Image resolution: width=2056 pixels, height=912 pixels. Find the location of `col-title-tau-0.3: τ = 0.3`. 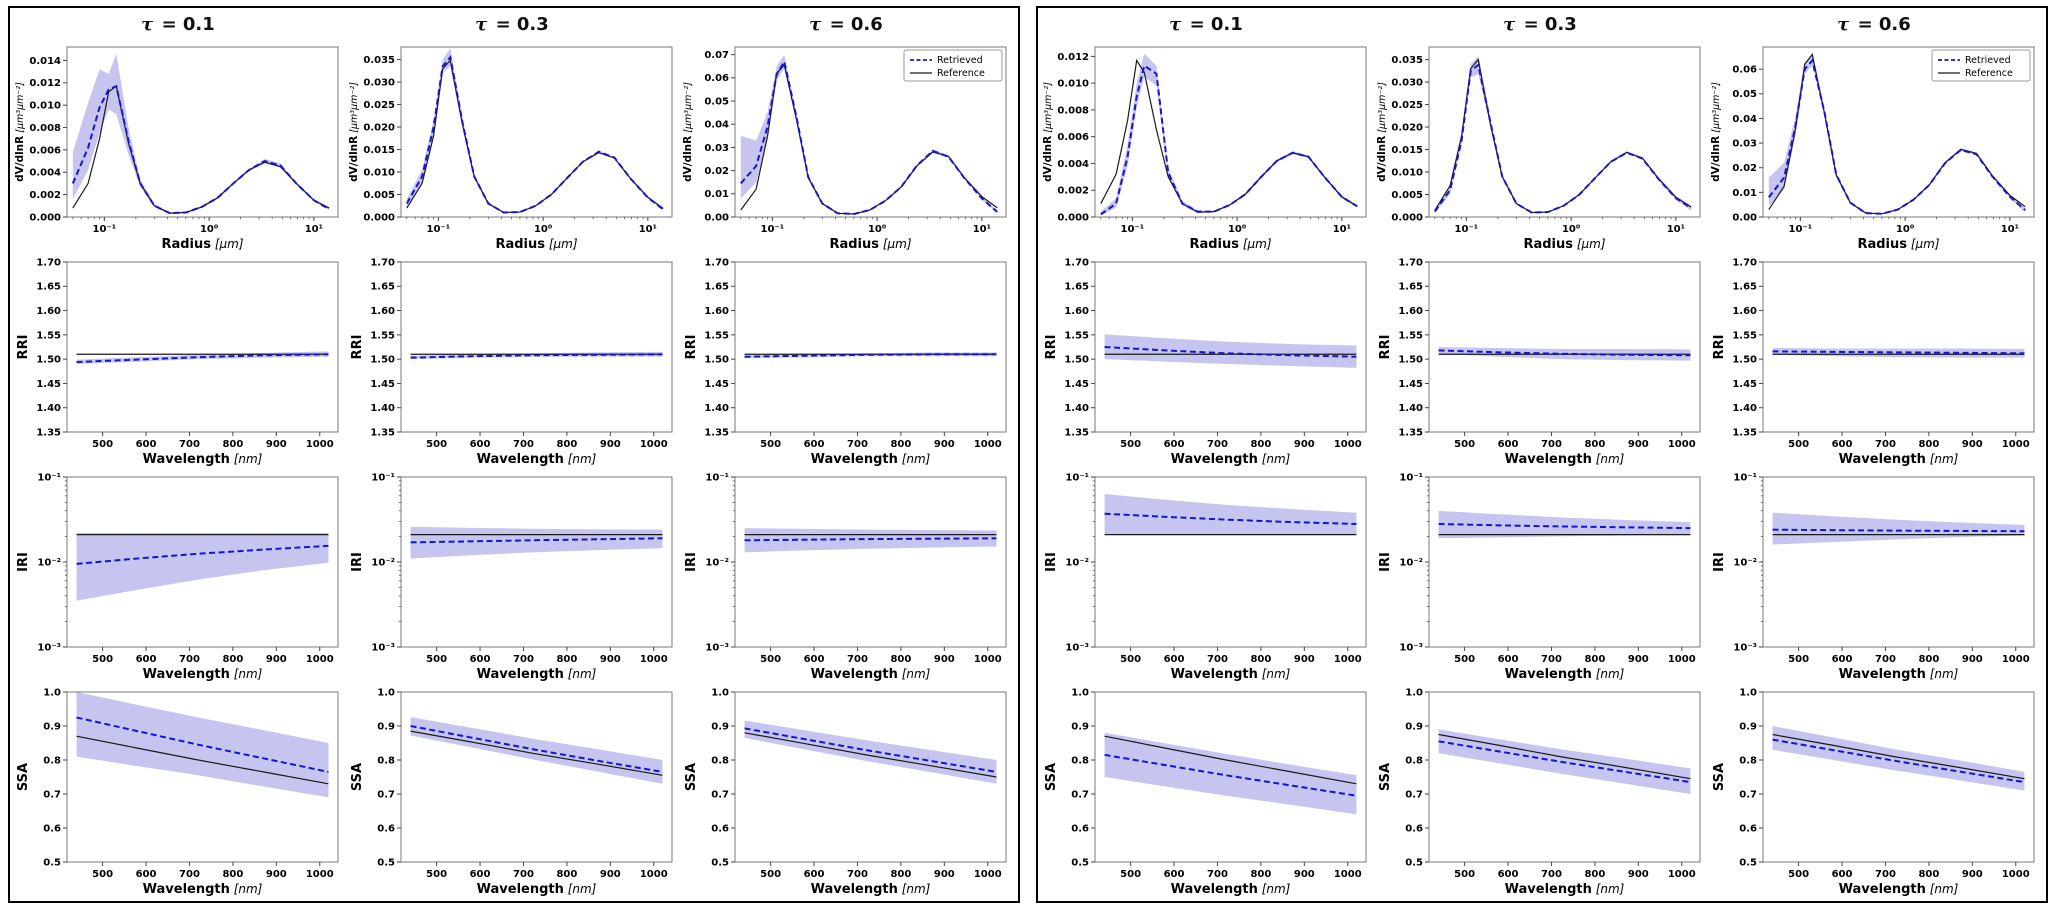

col-title-tau-0.3: τ = 0.3 is located at coordinates (512, 24).